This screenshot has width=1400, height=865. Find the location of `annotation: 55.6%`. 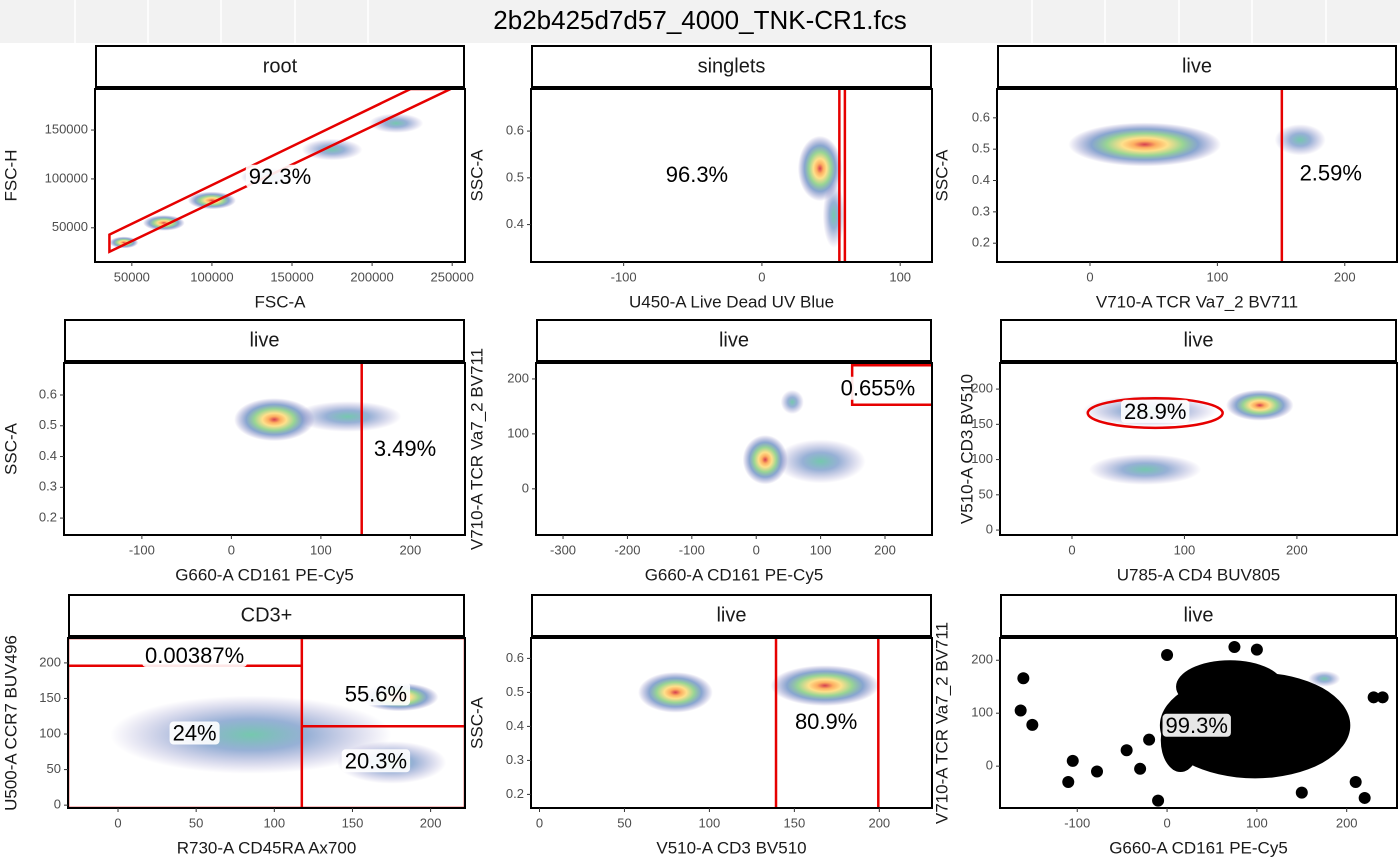

annotation: 55.6% is located at coordinates (376, 693).